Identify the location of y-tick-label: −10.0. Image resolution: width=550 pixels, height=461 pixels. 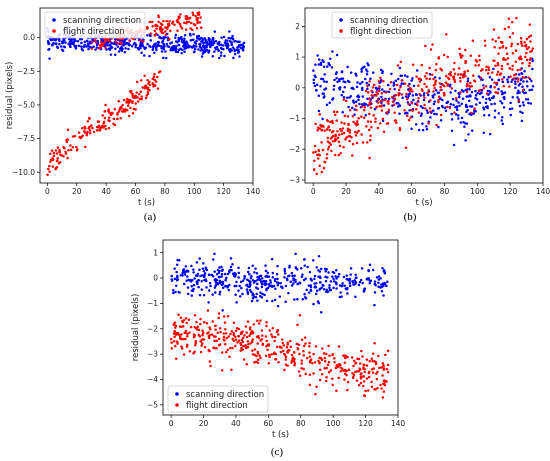
(23, 172).